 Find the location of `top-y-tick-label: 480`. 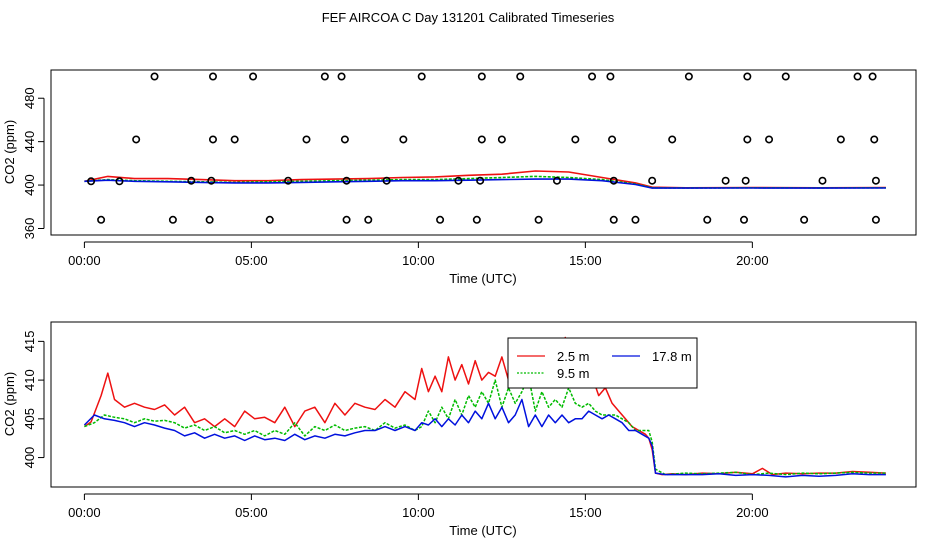

top-y-tick-label: 480 is located at coordinates (29, 98).